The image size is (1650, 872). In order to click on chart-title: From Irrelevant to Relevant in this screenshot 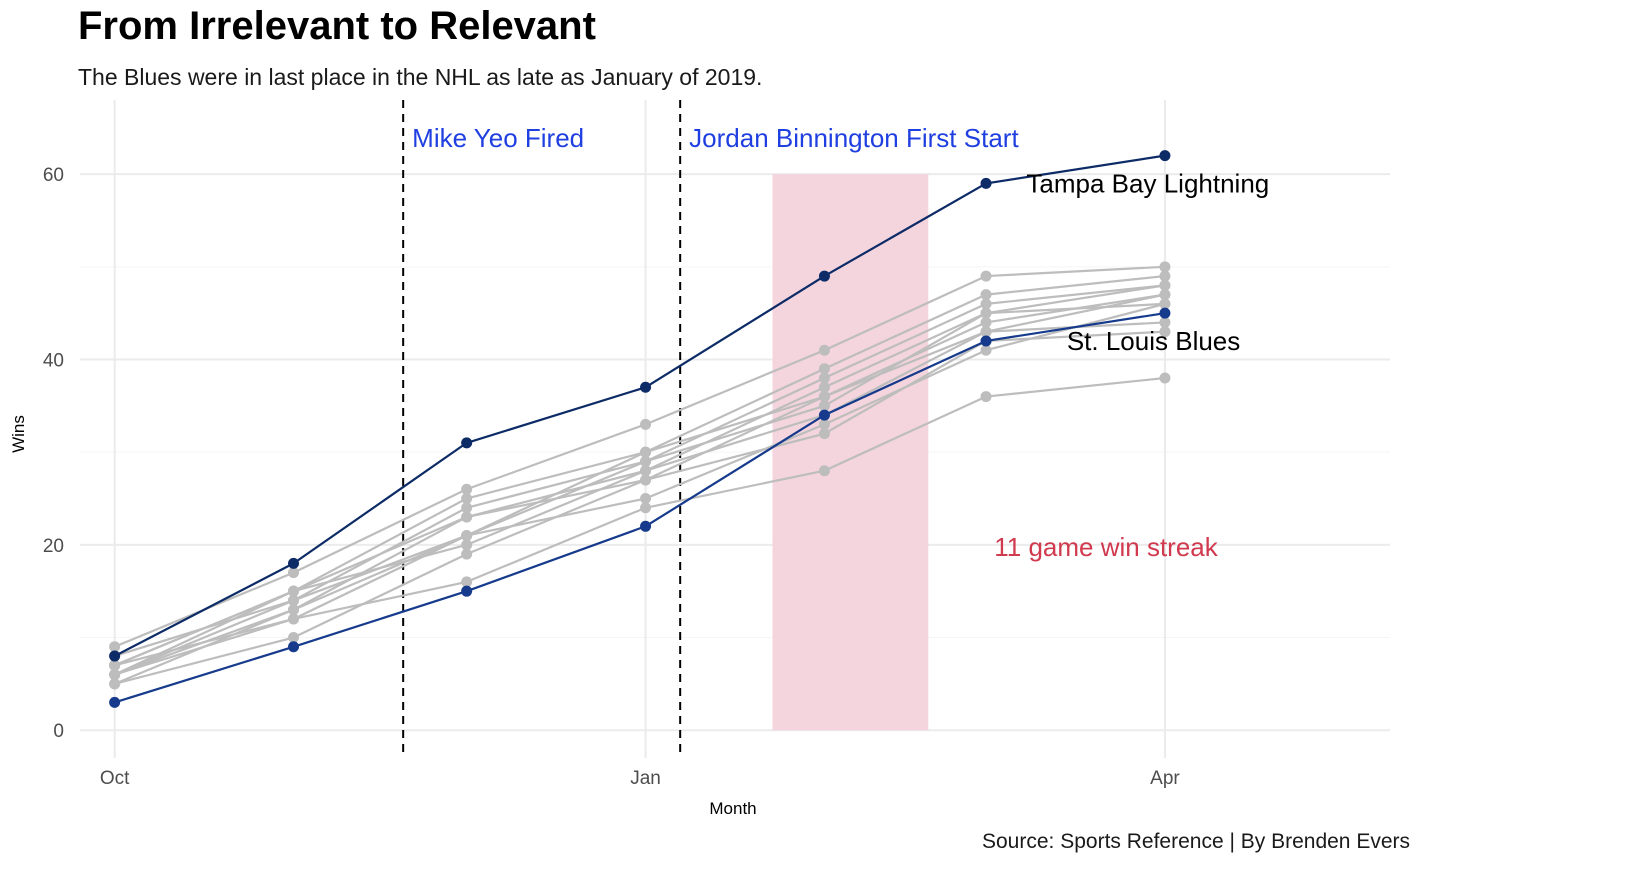, I will do `click(337, 26)`.